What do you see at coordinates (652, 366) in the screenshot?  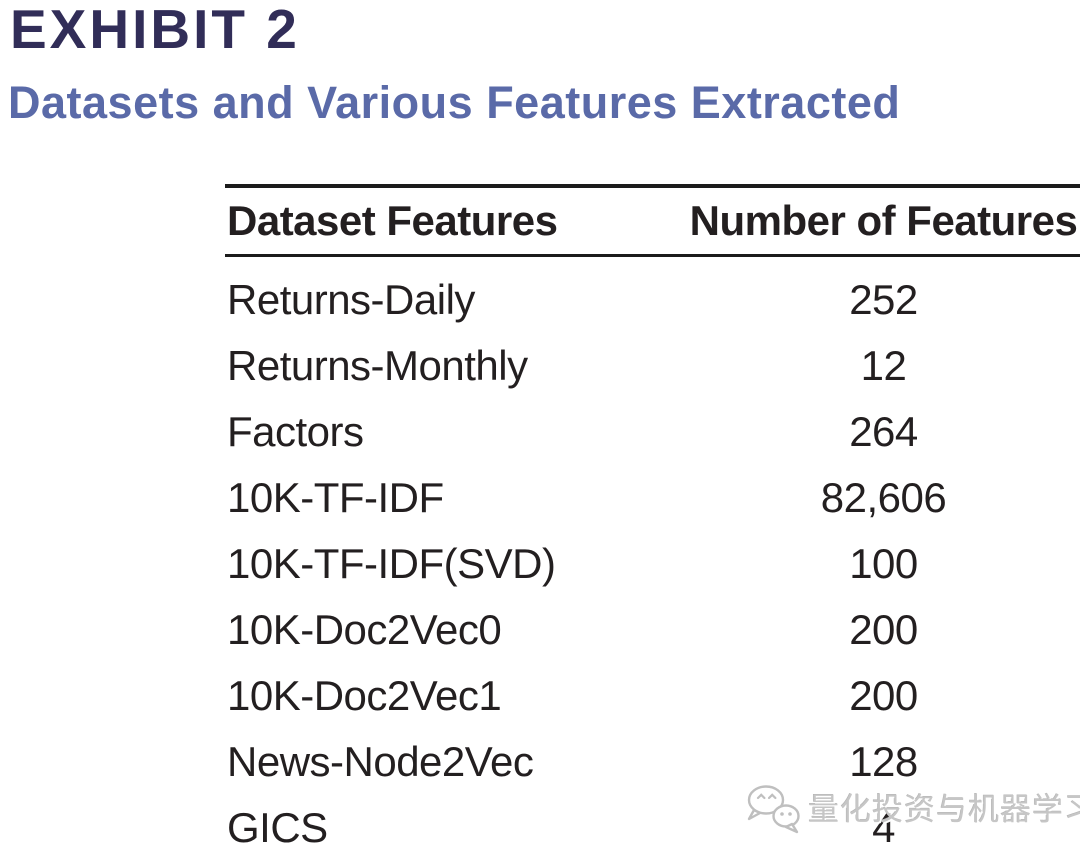 I see `table-row: Returns-Monthly 12` at bounding box center [652, 366].